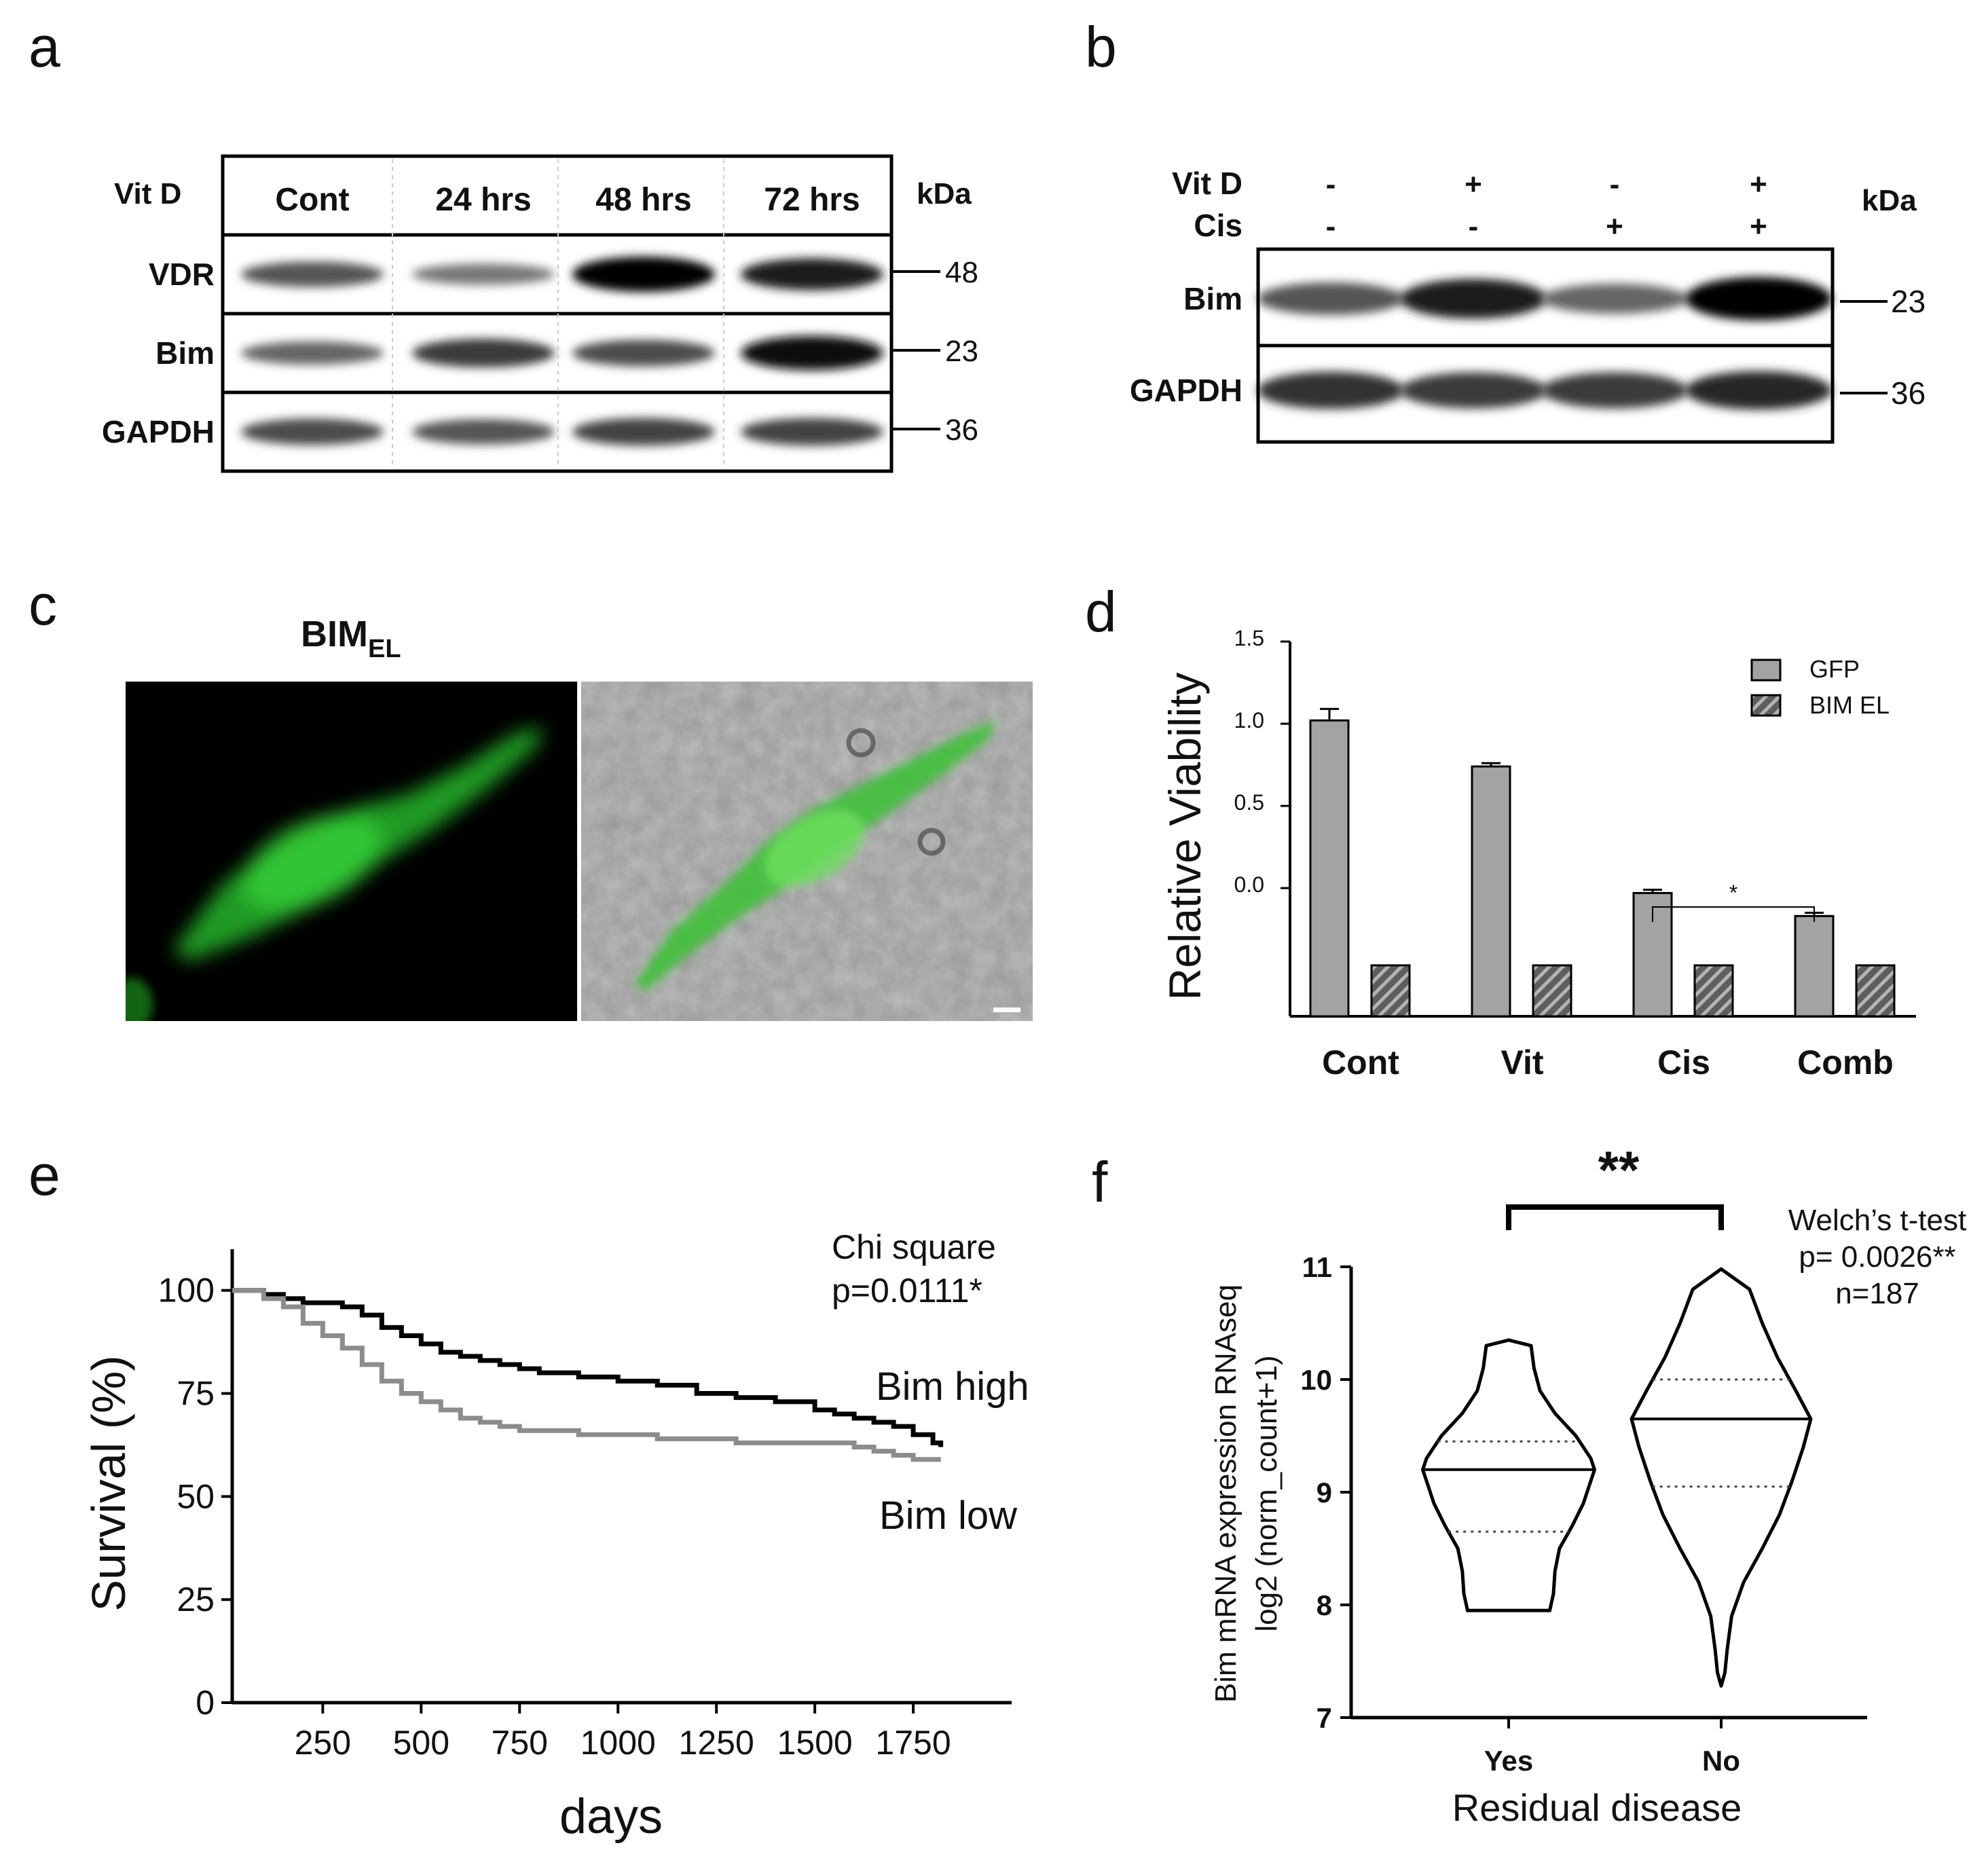  Describe the element at coordinates (45, 1175) in the screenshot. I see `panel-label-e: e` at that location.